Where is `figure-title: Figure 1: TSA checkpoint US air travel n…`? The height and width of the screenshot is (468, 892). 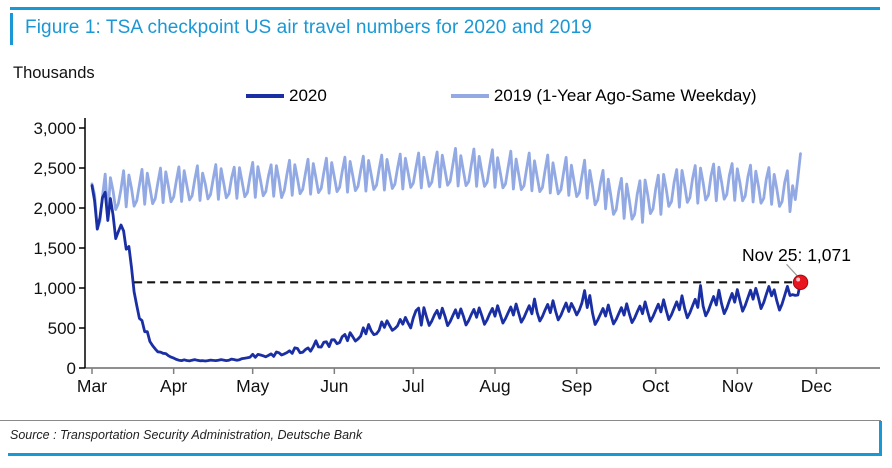
figure-title: Figure 1: TSA checkpoint US air travel n… is located at coordinates (308, 27).